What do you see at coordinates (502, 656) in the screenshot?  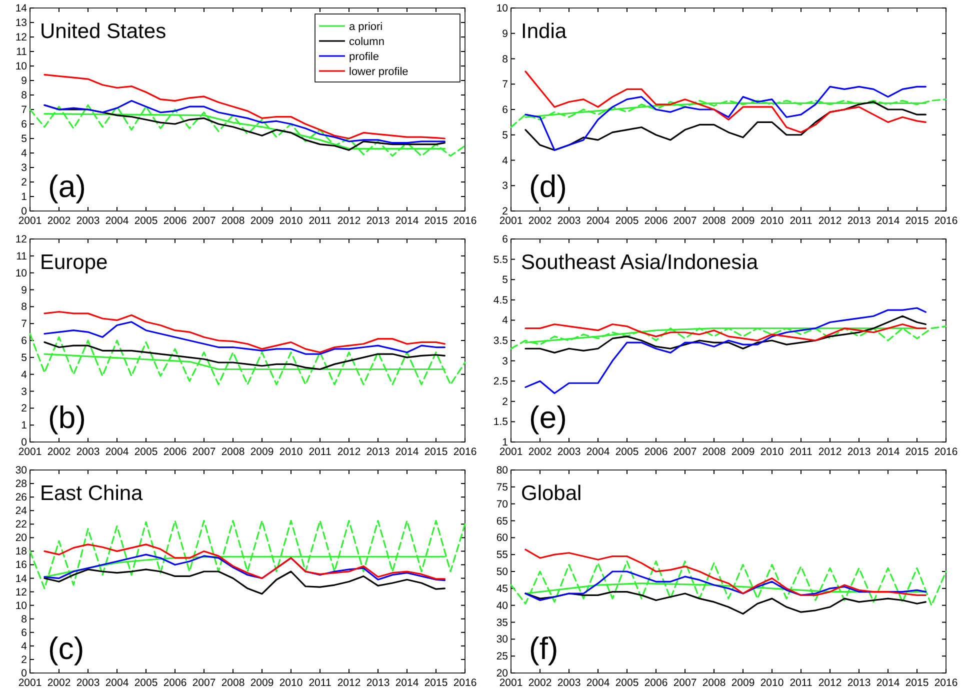 I see `y-tick-label: 25` at bounding box center [502, 656].